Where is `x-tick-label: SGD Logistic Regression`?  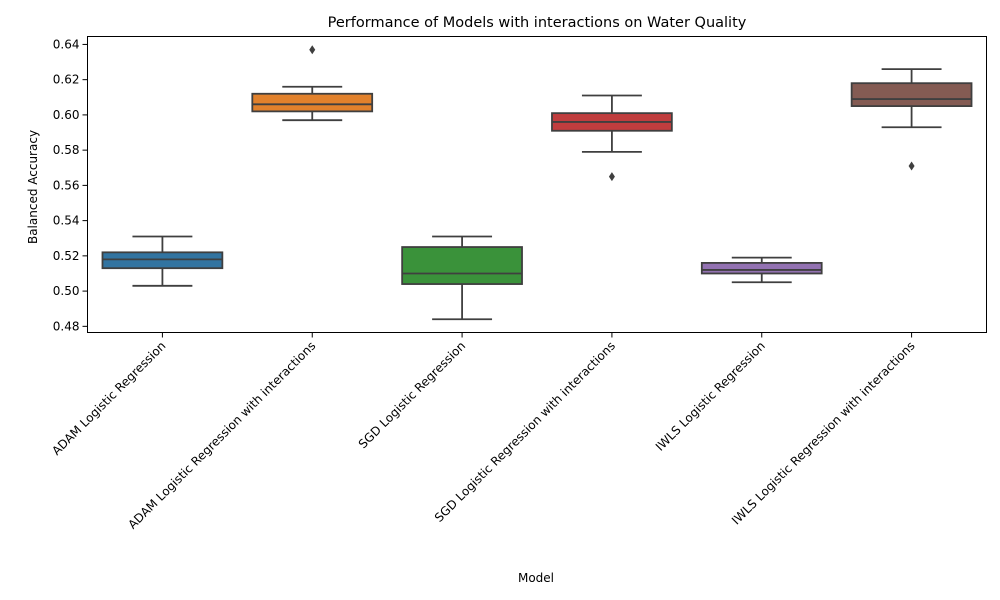
x-tick-label: SGD Logistic Regression is located at coordinates (412, 395).